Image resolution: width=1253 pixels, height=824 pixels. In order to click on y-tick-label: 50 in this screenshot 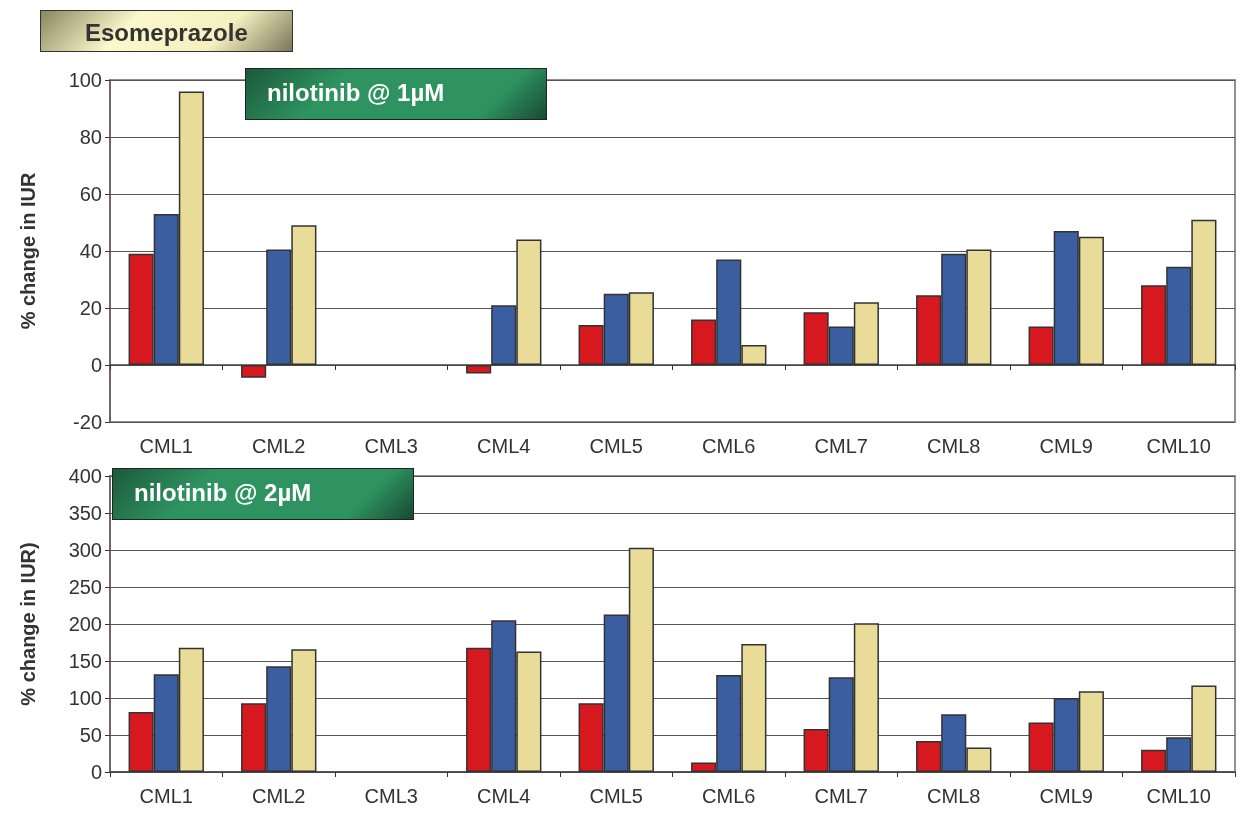, I will do `click(90, 735)`.